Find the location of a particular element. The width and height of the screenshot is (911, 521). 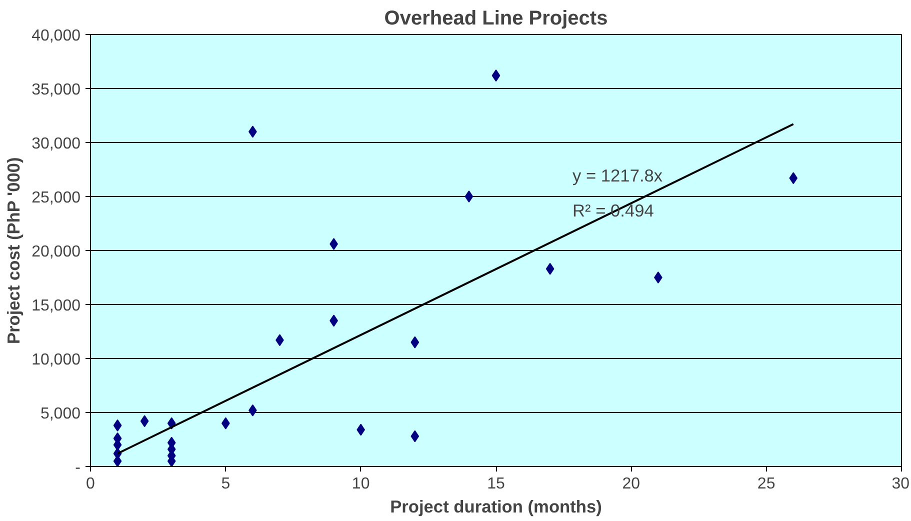

y-tick-label: 5,000 is located at coordinates (60, 414).